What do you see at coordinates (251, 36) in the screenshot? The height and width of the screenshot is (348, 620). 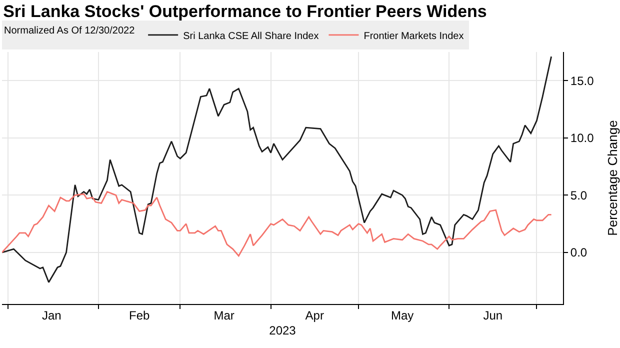 I see `legend-label: Sri Lanka CSE All Share Index` at bounding box center [251, 36].